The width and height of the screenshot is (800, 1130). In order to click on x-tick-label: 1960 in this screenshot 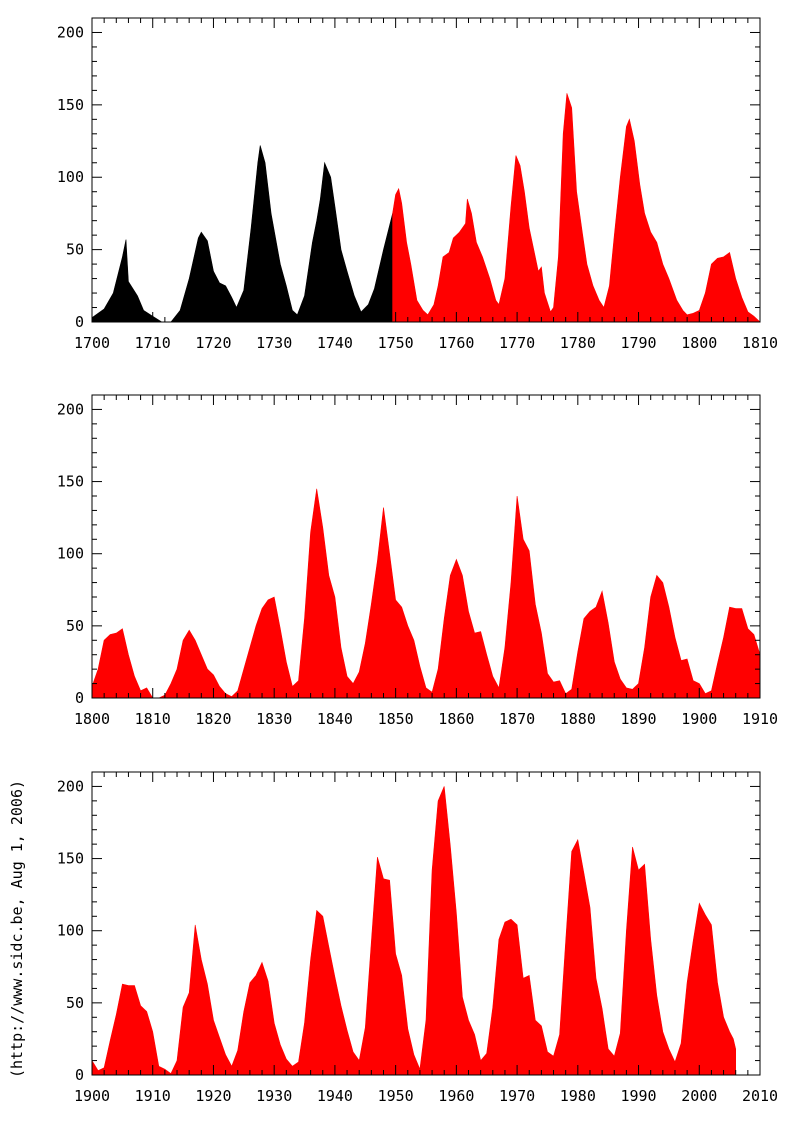, I will do `click(456, 1096)`.